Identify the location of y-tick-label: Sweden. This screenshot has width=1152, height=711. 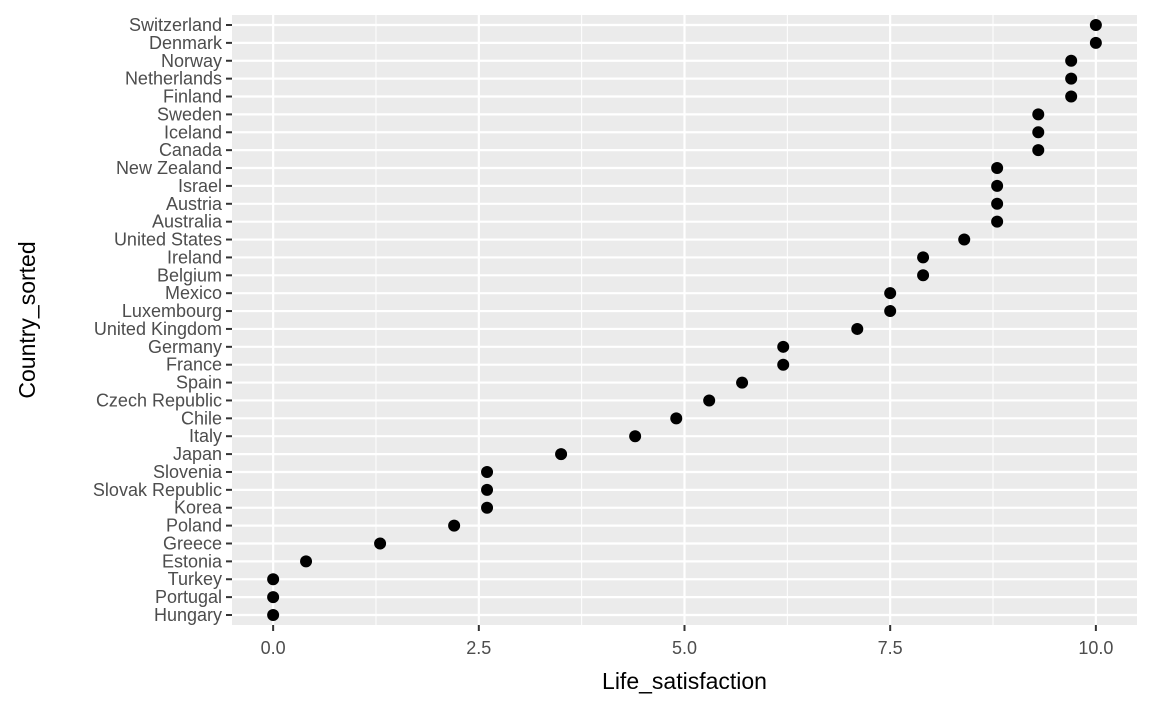
(189, 114).